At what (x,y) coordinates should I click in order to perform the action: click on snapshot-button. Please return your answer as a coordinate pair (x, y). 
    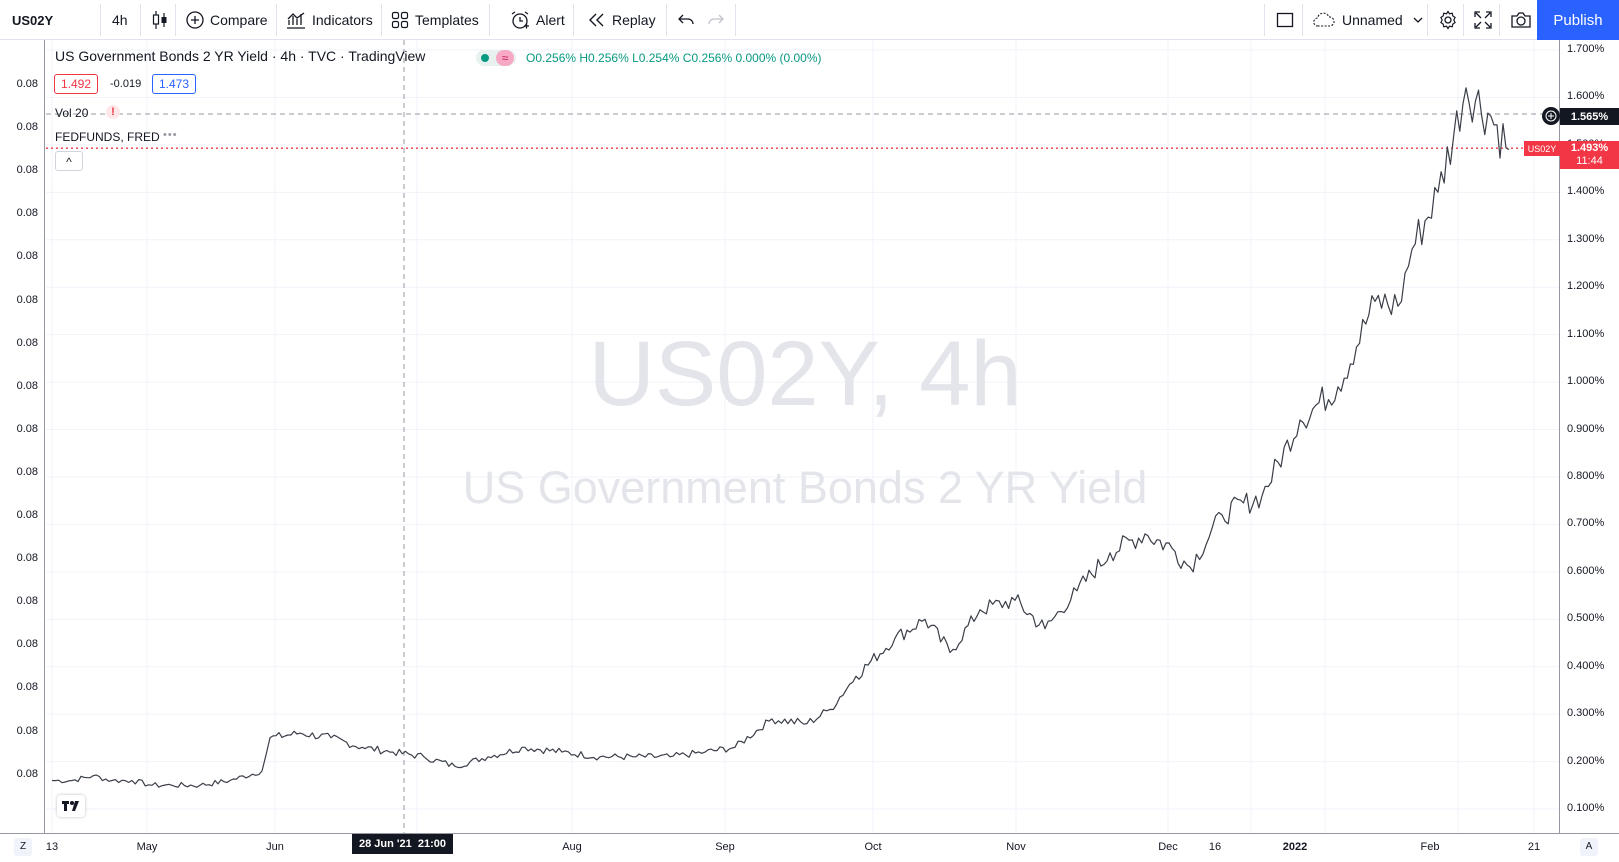
    Looking at the image, I should click on (1518, 20).